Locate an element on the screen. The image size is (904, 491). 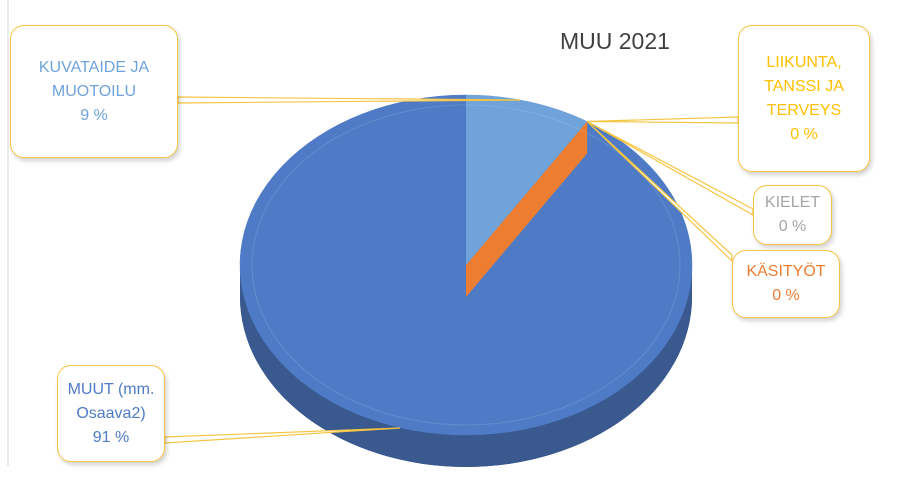
chart-title: MUU 2021 is located at coordinates (615, 41).